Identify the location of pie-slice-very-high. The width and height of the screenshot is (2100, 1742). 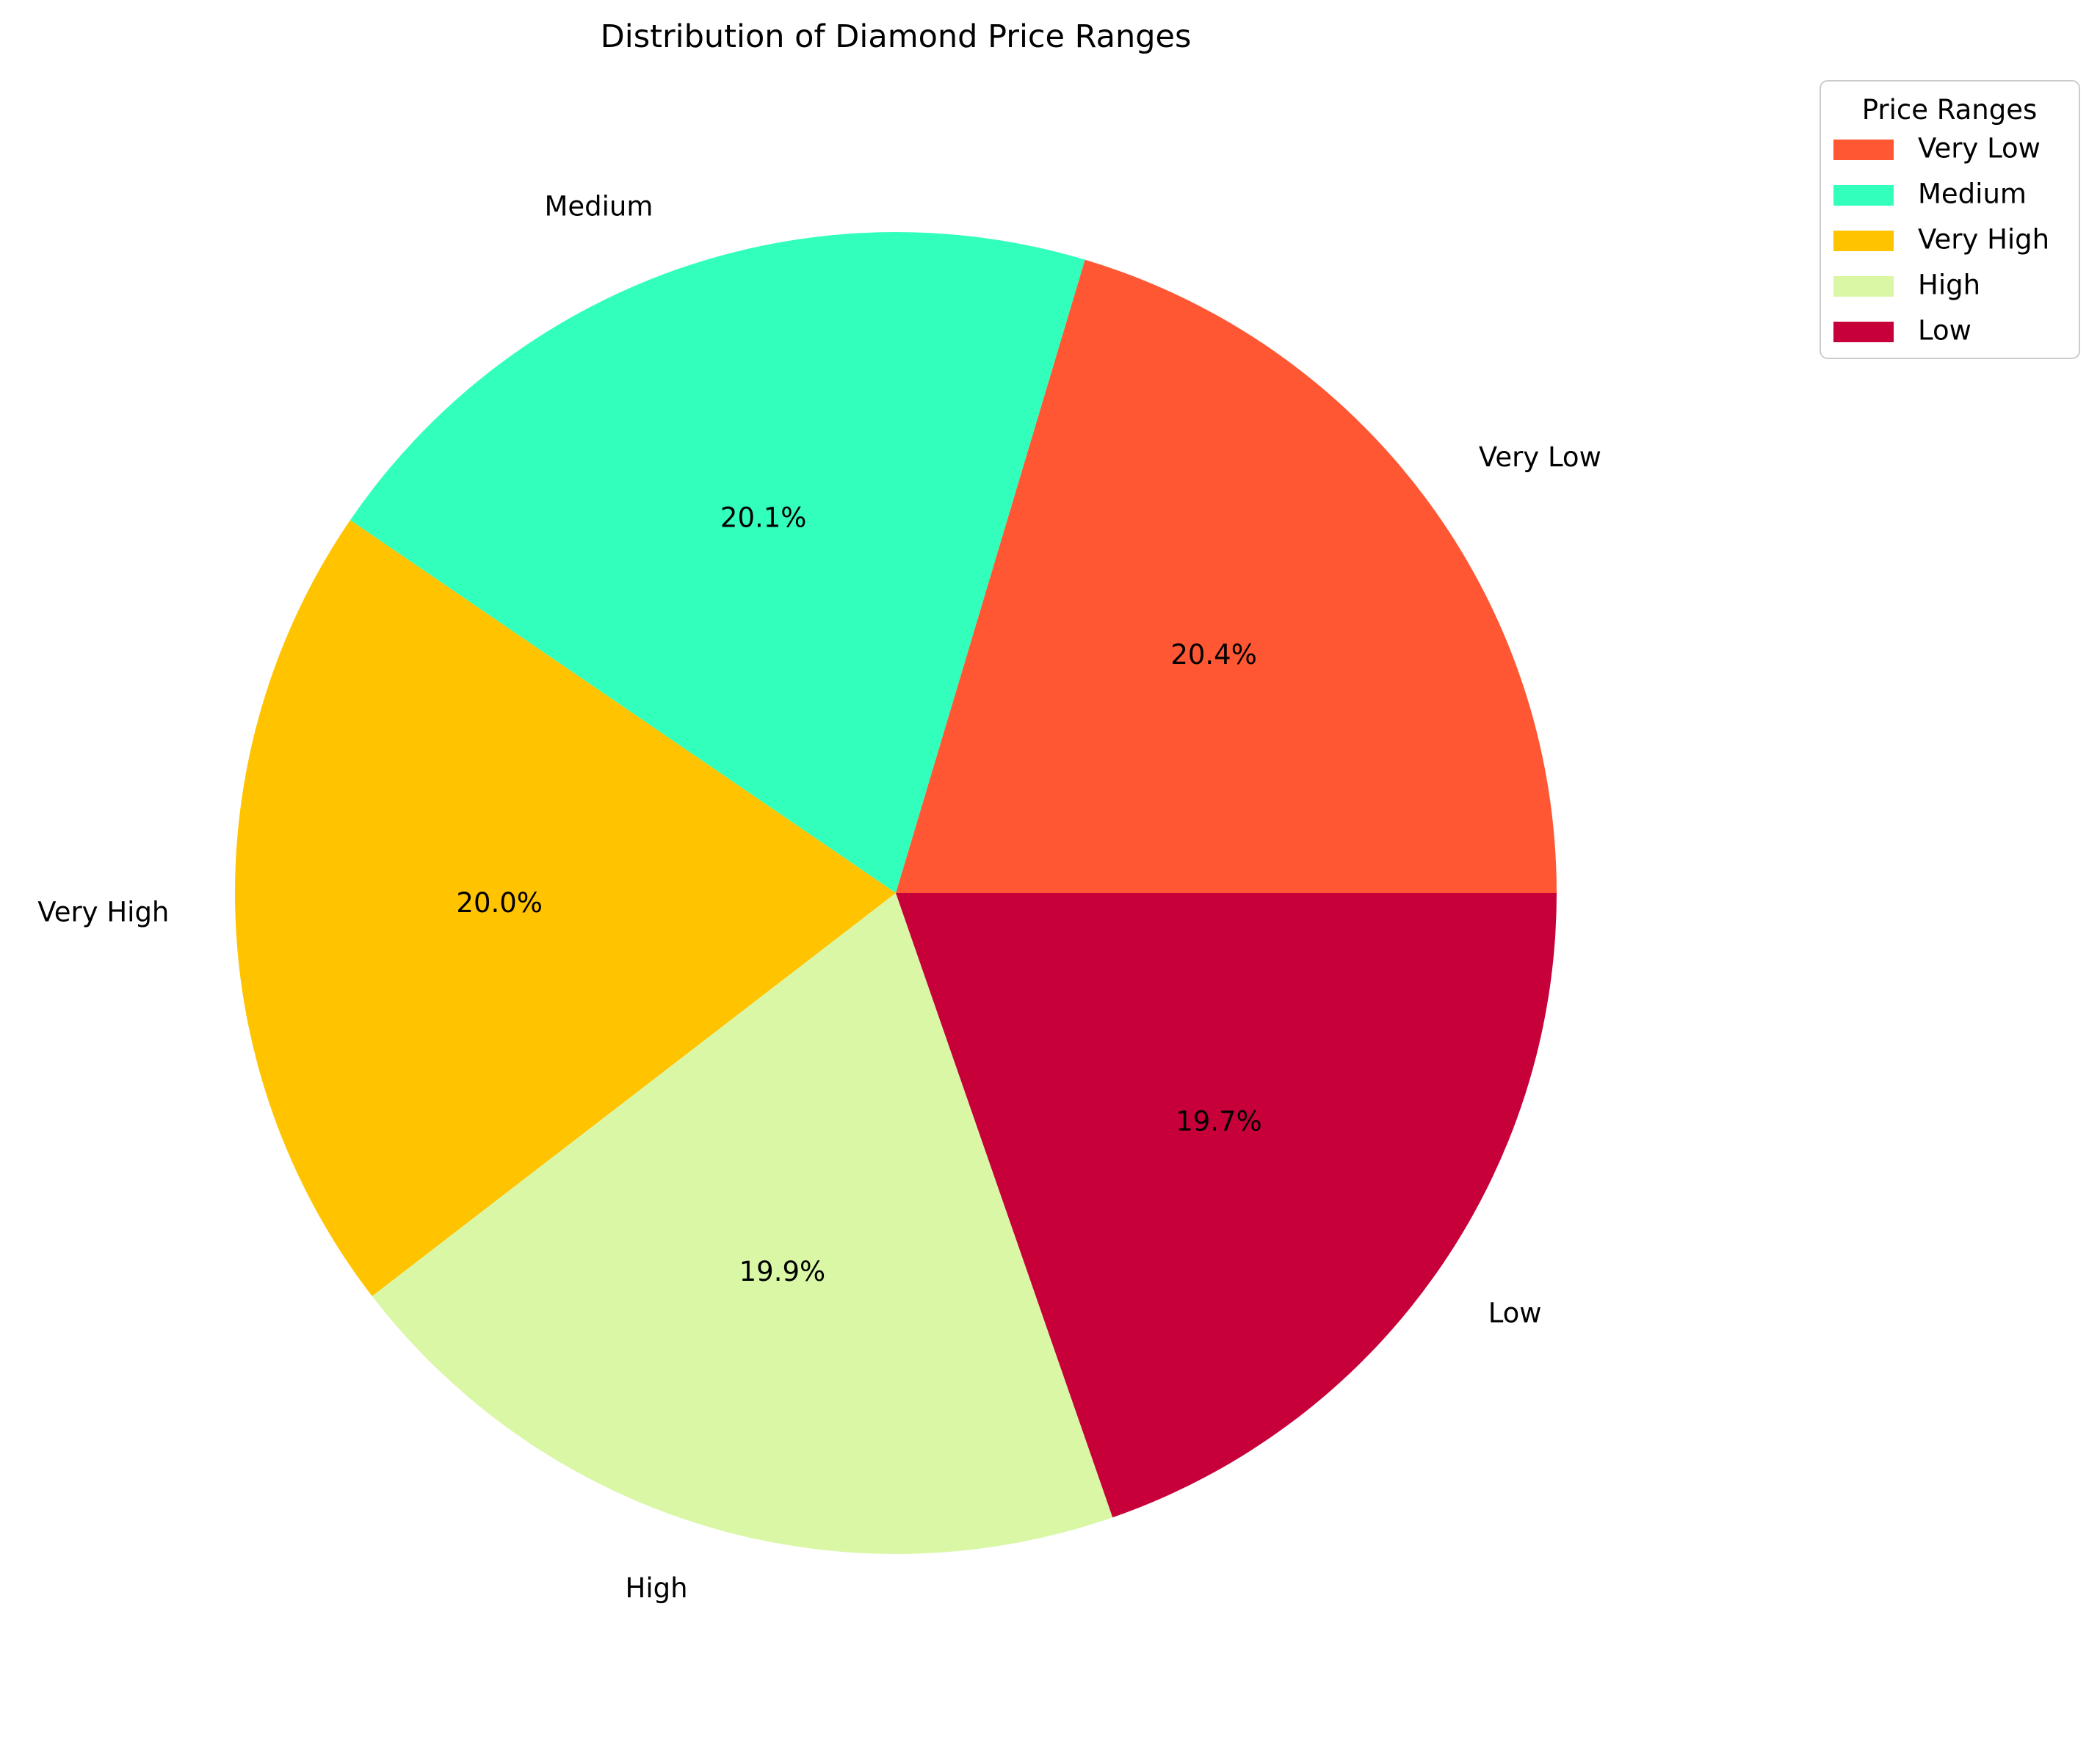
(565, 908).